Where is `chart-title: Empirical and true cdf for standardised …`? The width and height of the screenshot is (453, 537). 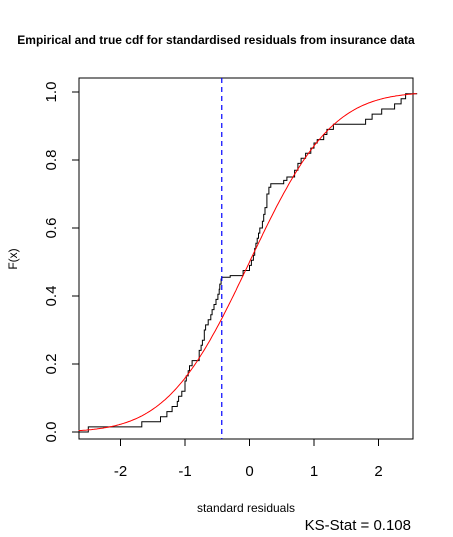
chart-title: Empirical and true cdf for standardised … is located at coordinates (216, 40).